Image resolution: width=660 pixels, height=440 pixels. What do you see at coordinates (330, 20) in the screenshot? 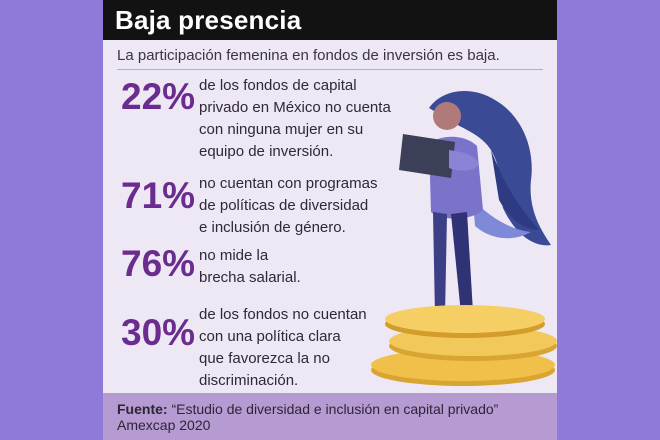
I see `title-bar: Baja presencia` at bounding box center [330, 20].